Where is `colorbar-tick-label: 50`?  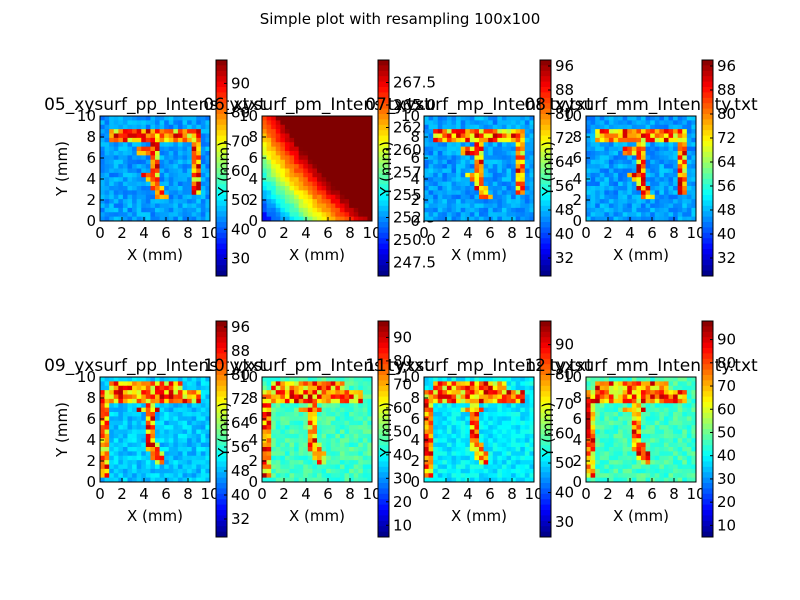 colorbar-tick-label: 50 is located at coordinates (402, 431).